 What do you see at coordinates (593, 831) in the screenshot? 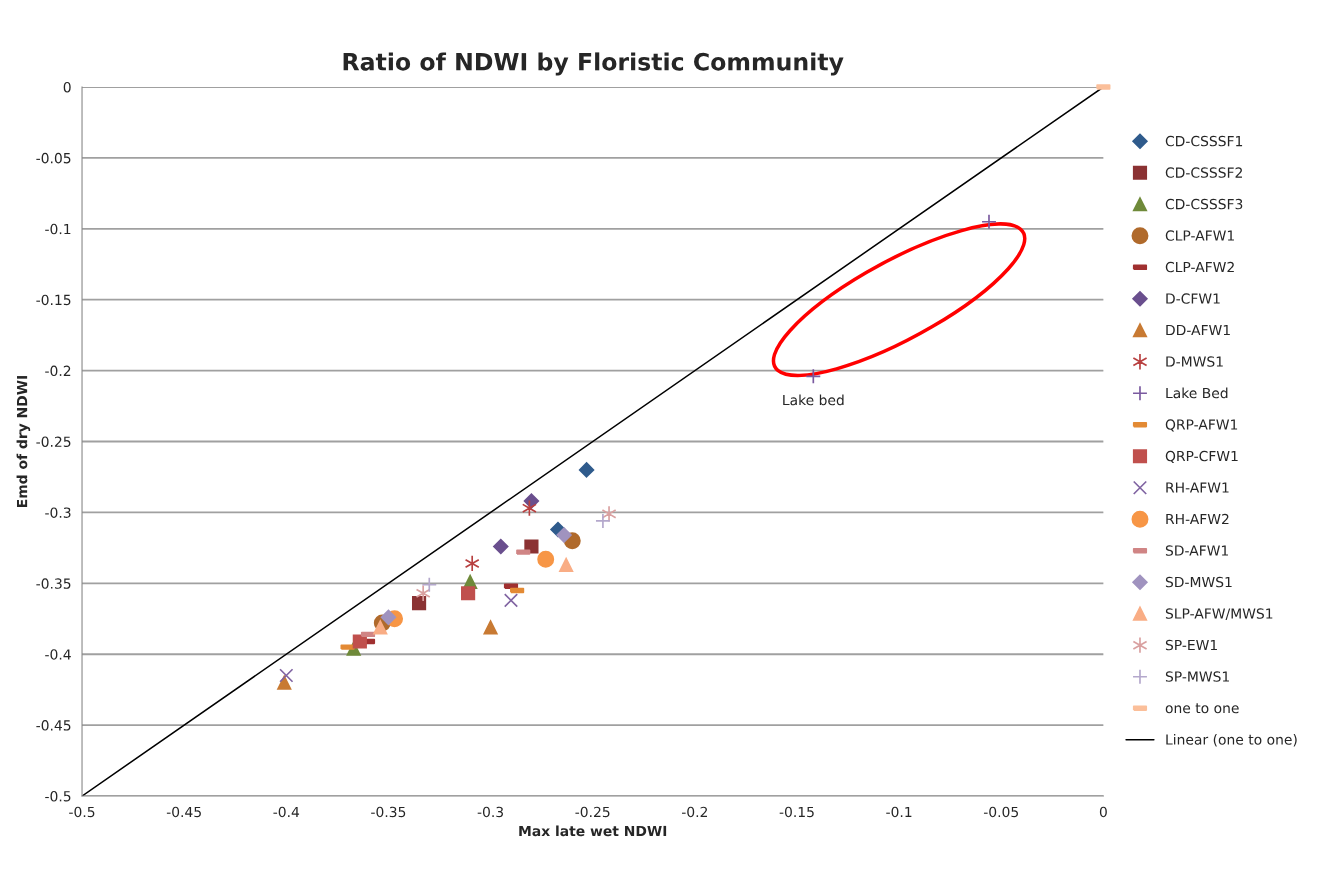
I see `x-axis-title: Max late wet NDWI` at bounding box center [593, 831].